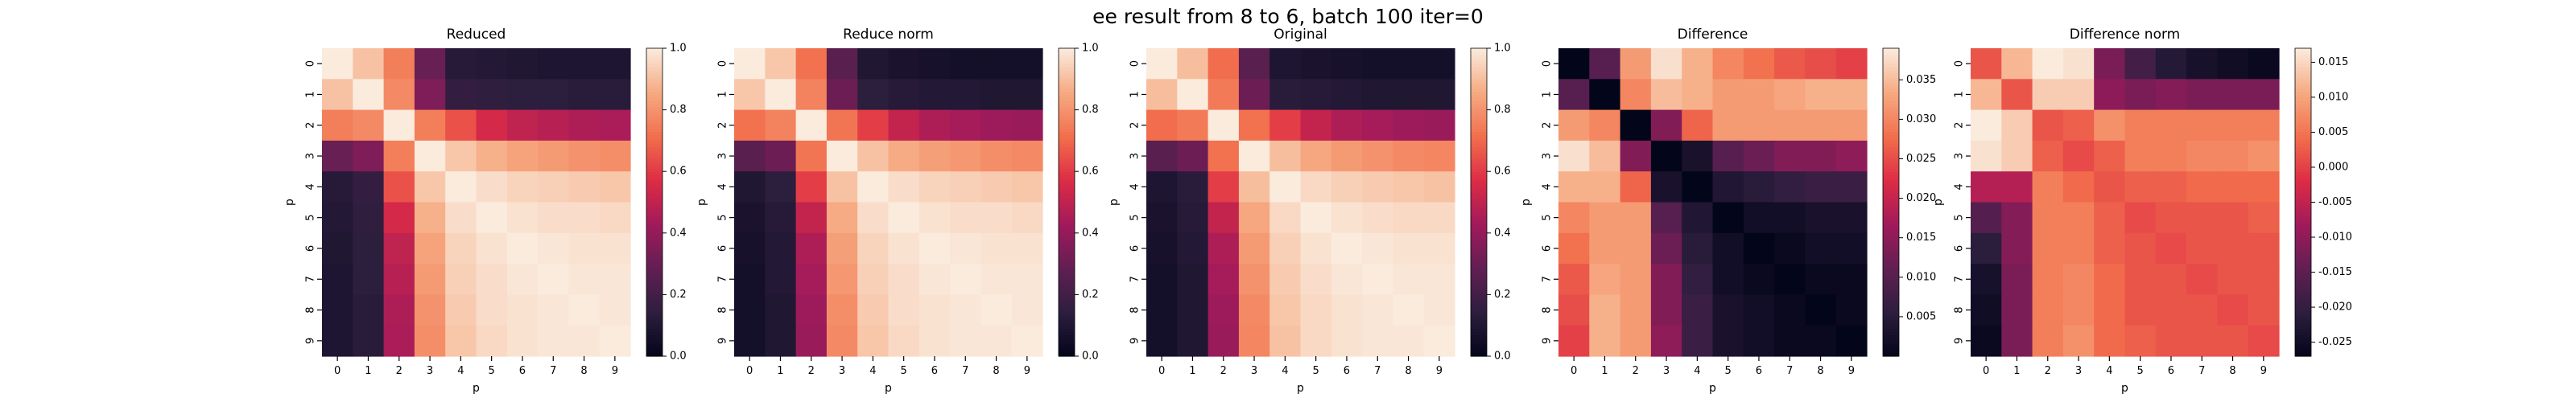  What do you see at coordinates (1548, 341) in the screenshot?
I see `y-tick-label: 9` at bounding box center [1548, 341].